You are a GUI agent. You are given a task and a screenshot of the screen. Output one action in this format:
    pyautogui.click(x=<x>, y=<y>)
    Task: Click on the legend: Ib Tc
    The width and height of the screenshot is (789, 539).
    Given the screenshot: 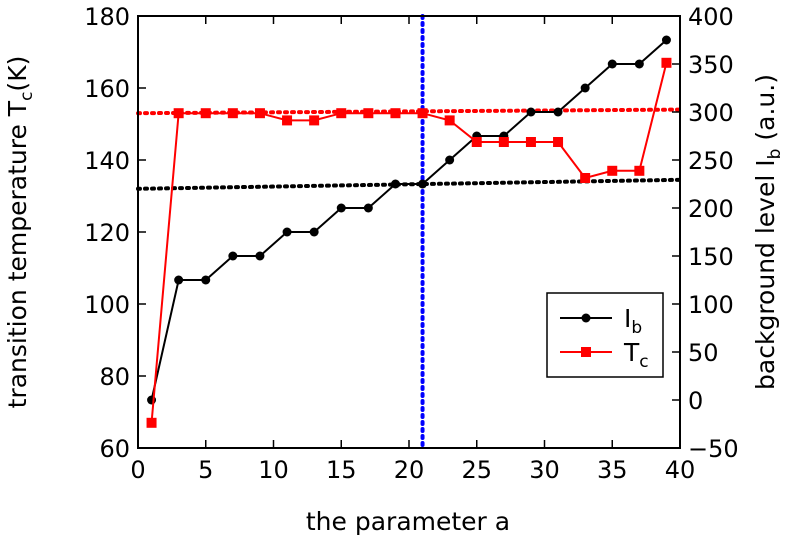 What is the action you would take?
    pyautogui.click(x=605, y=335)
    